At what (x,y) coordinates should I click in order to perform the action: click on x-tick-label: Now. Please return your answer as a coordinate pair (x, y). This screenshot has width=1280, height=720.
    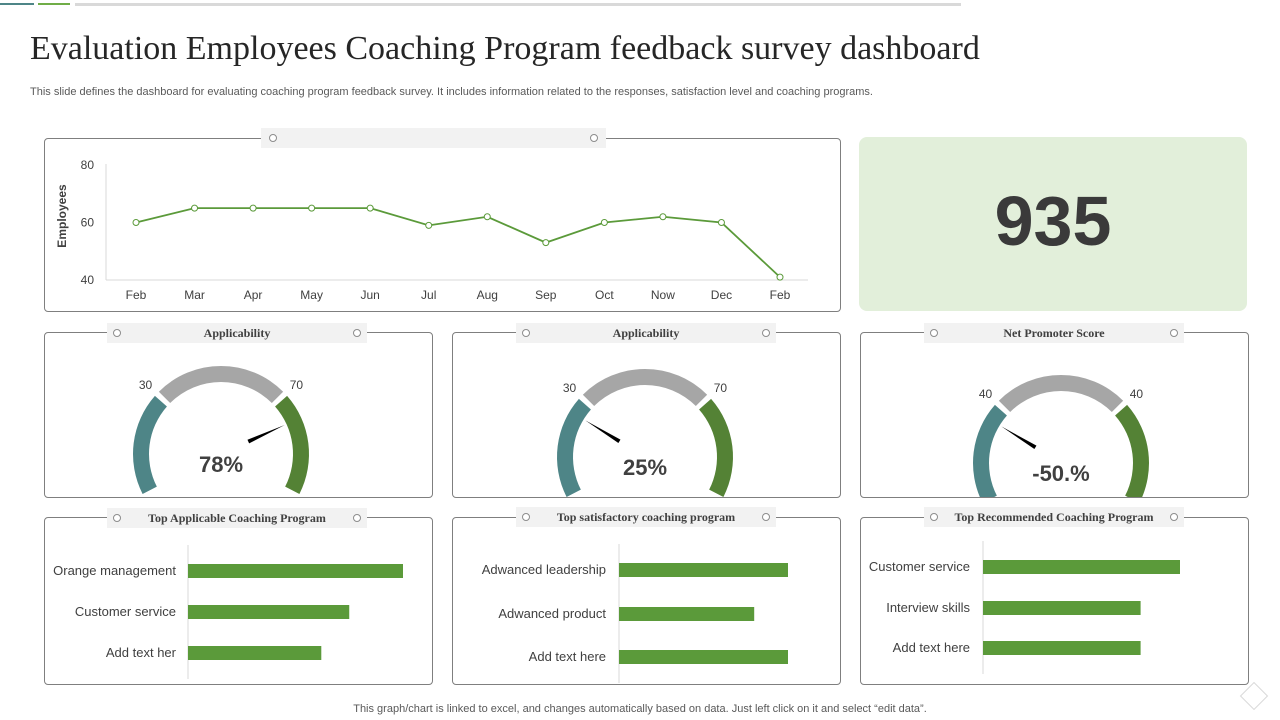
    Looking at the image, I should click on (663, 295).